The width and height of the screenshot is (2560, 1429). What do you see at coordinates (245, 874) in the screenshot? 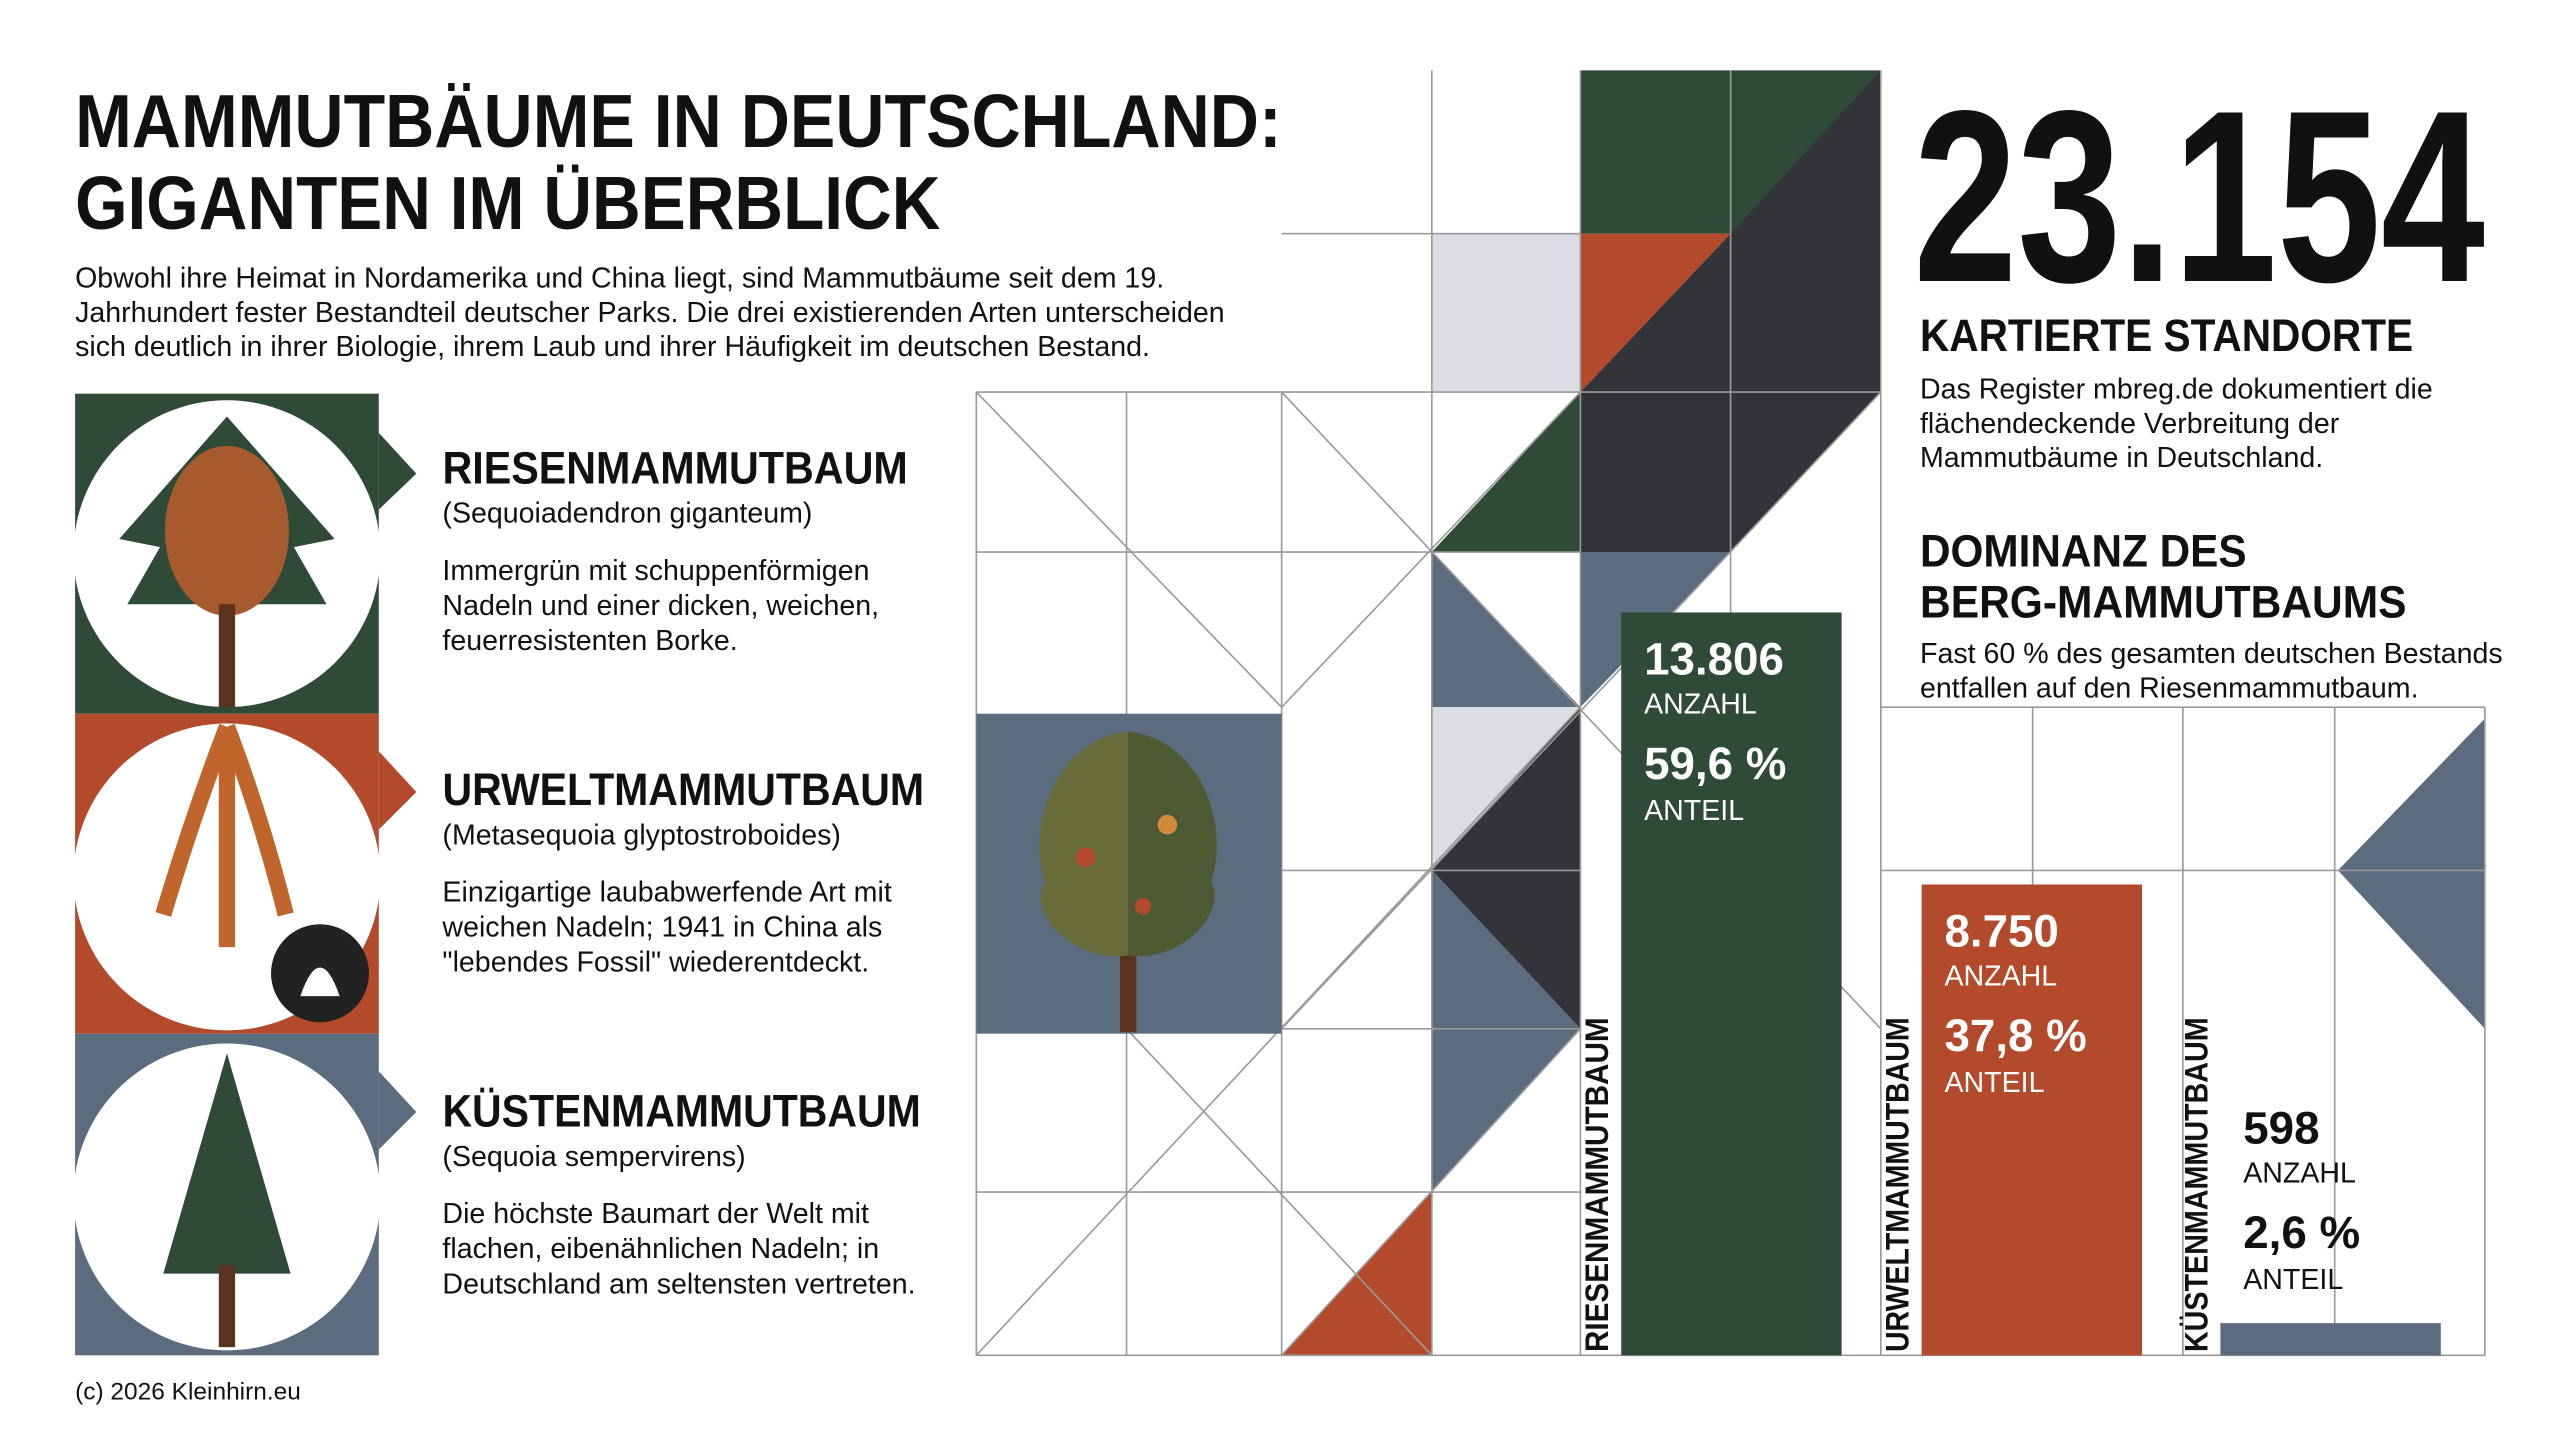
I see `species-icons` at bounding box center [245, 874].